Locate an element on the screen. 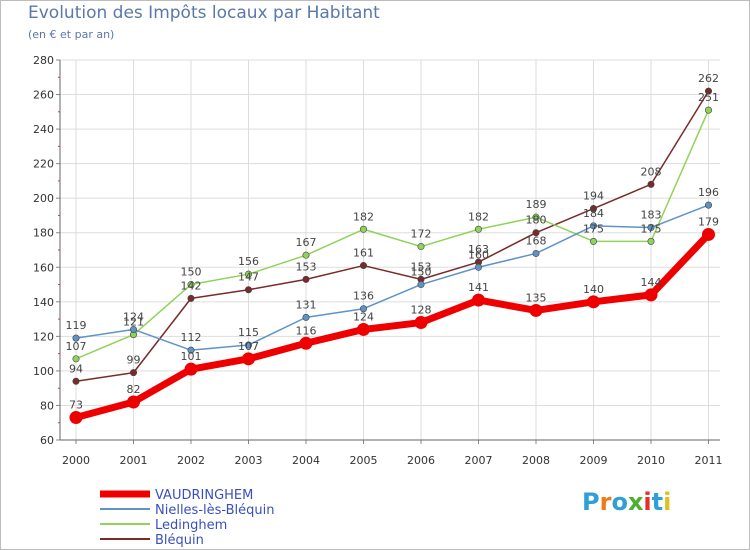  data-label: 160 is located at coordinates (478, 254).